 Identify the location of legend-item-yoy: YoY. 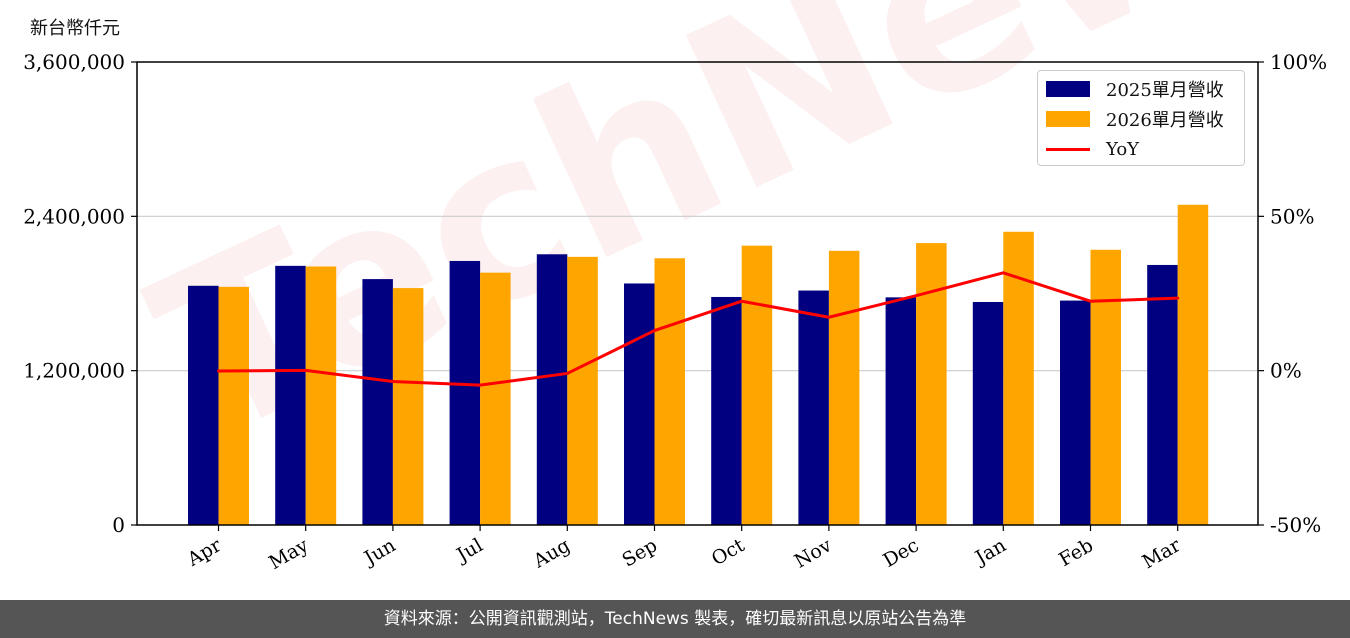
(1092, 149).